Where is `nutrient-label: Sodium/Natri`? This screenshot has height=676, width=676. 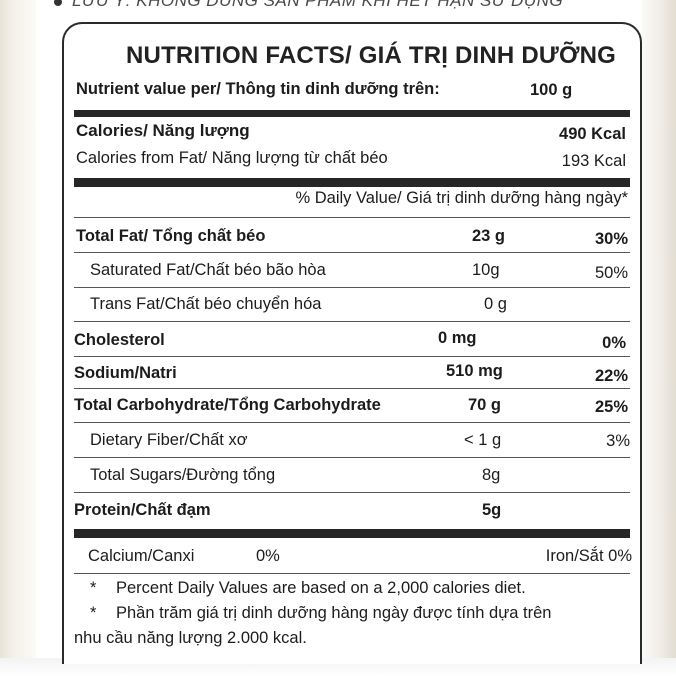 nutrient-label: Sodium/Natri is located at coordinates (125, 373).